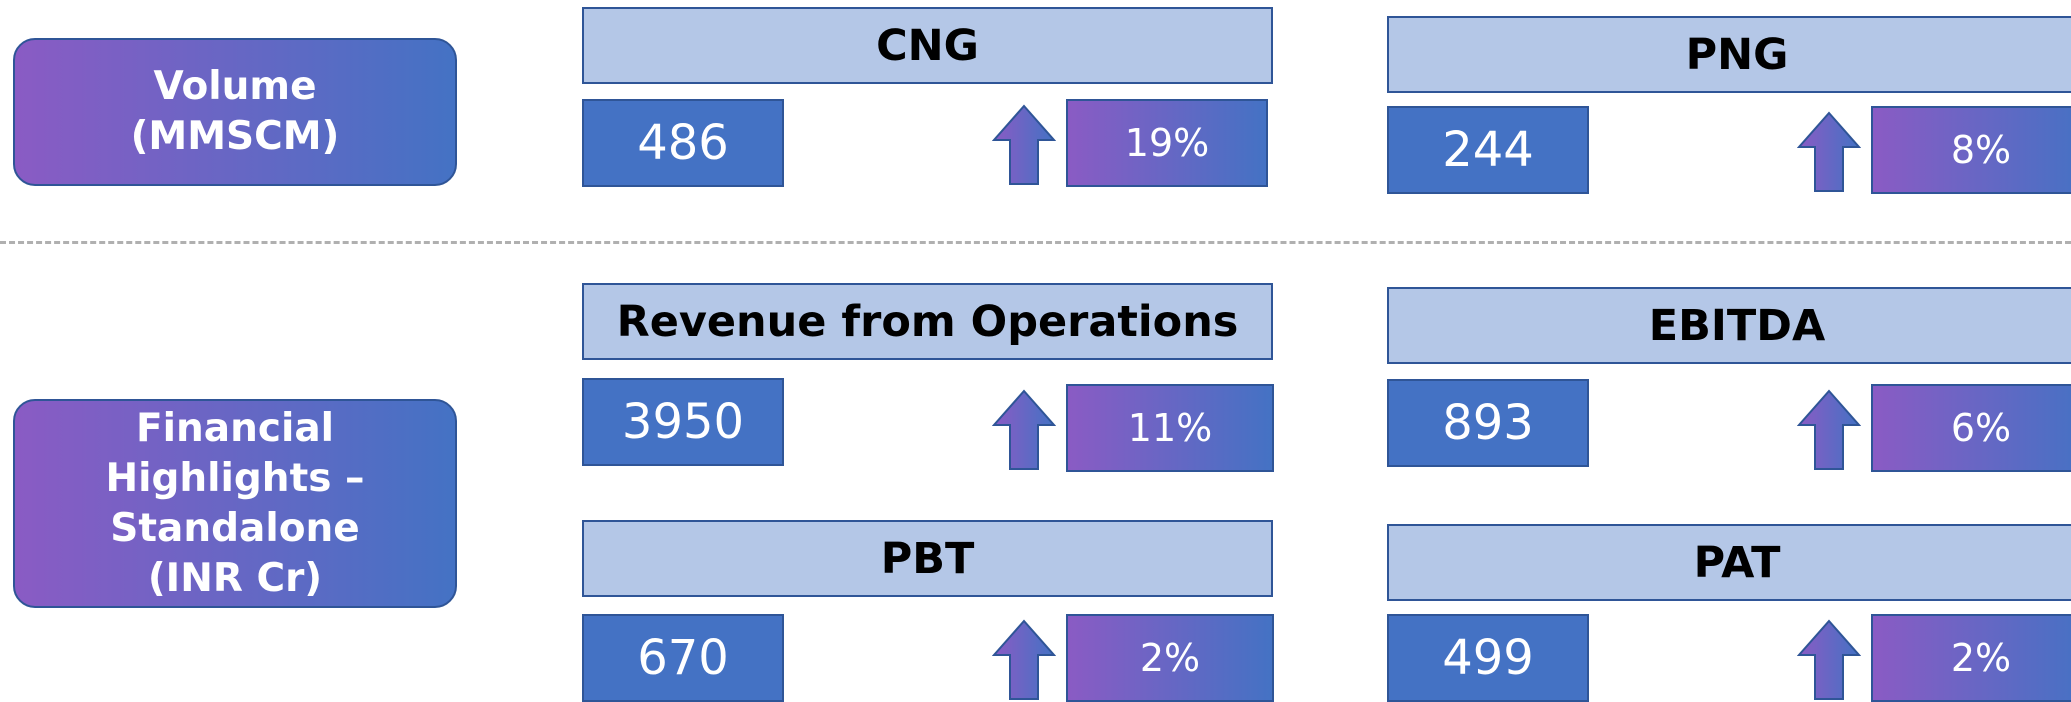  I want to click on card-title: PNG, so click(1729, 54).